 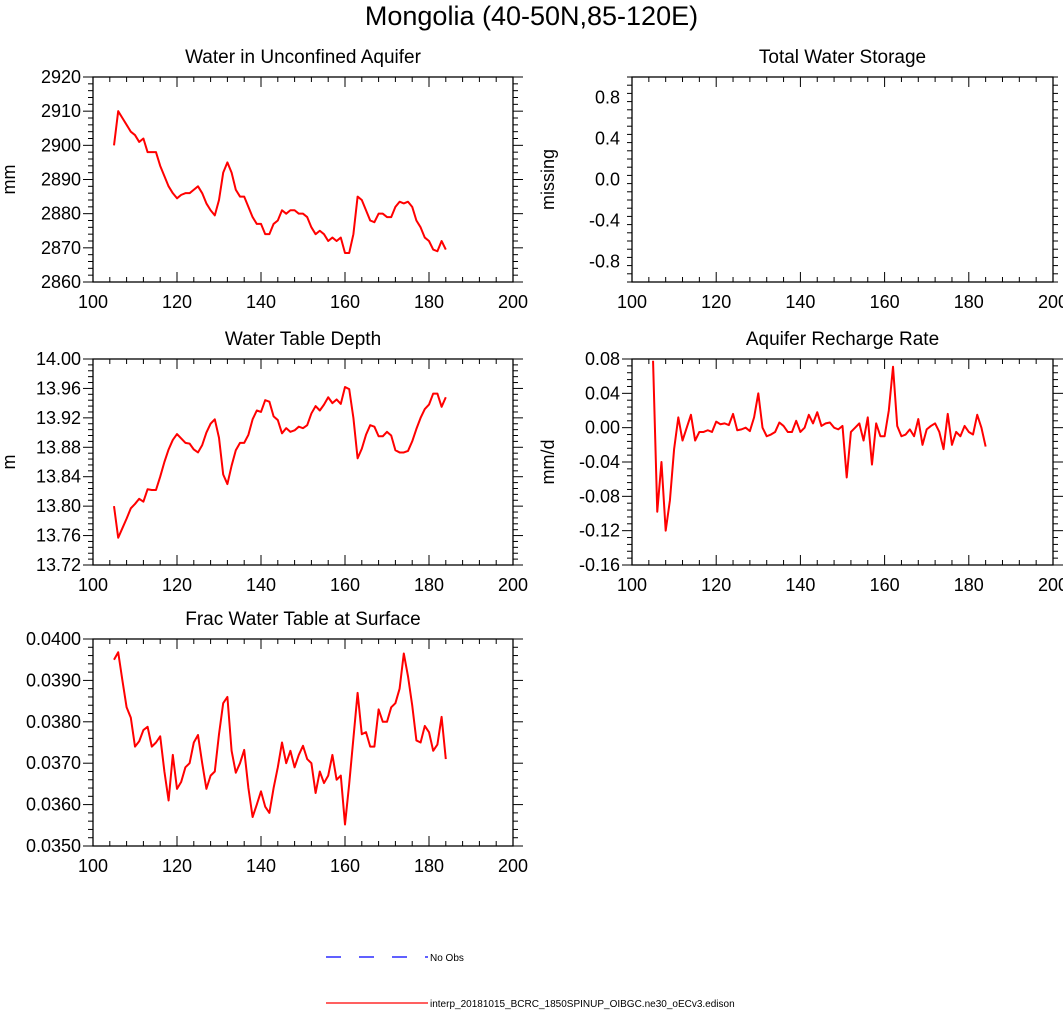 What do you see at coordinates (53, 846) in the screenshot?
I see `y-tick-label: 0.0350` at bounding box center [53, 846].